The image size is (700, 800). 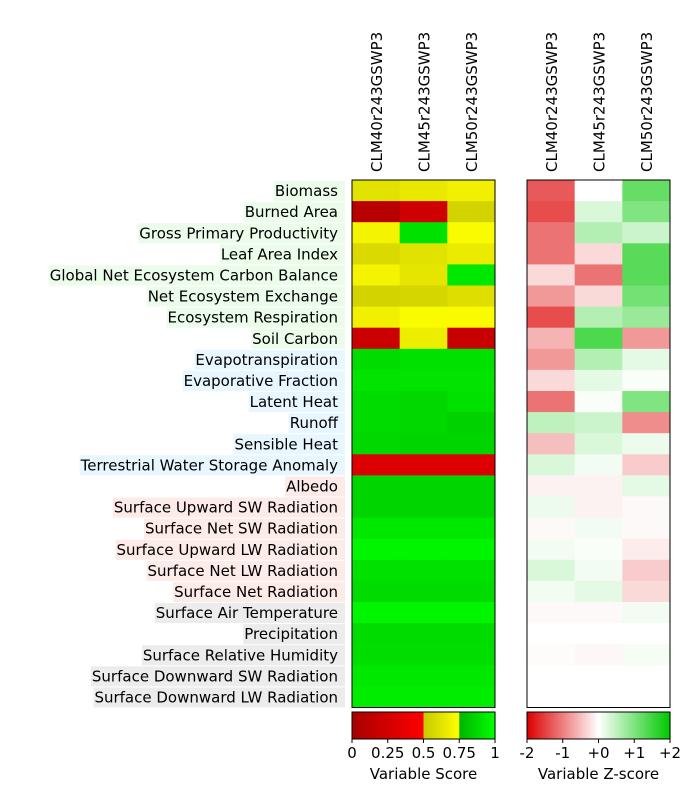 I want to click on row-label: Global Net Ecosystem Carbon Balance, so click(x=194, y=275).